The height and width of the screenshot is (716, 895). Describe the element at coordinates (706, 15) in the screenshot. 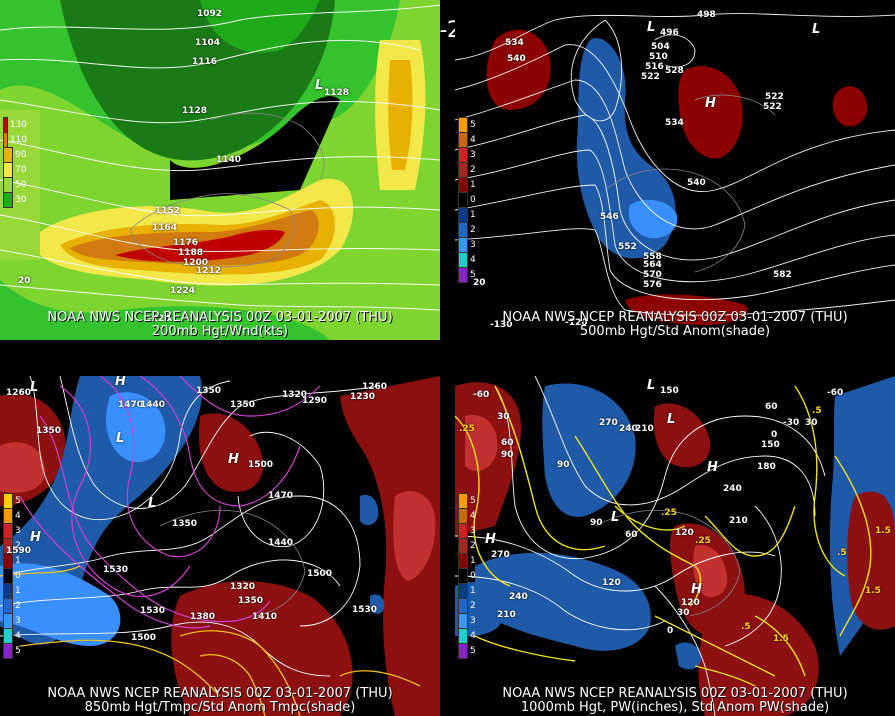

I see `contour-label: 498` at that location.